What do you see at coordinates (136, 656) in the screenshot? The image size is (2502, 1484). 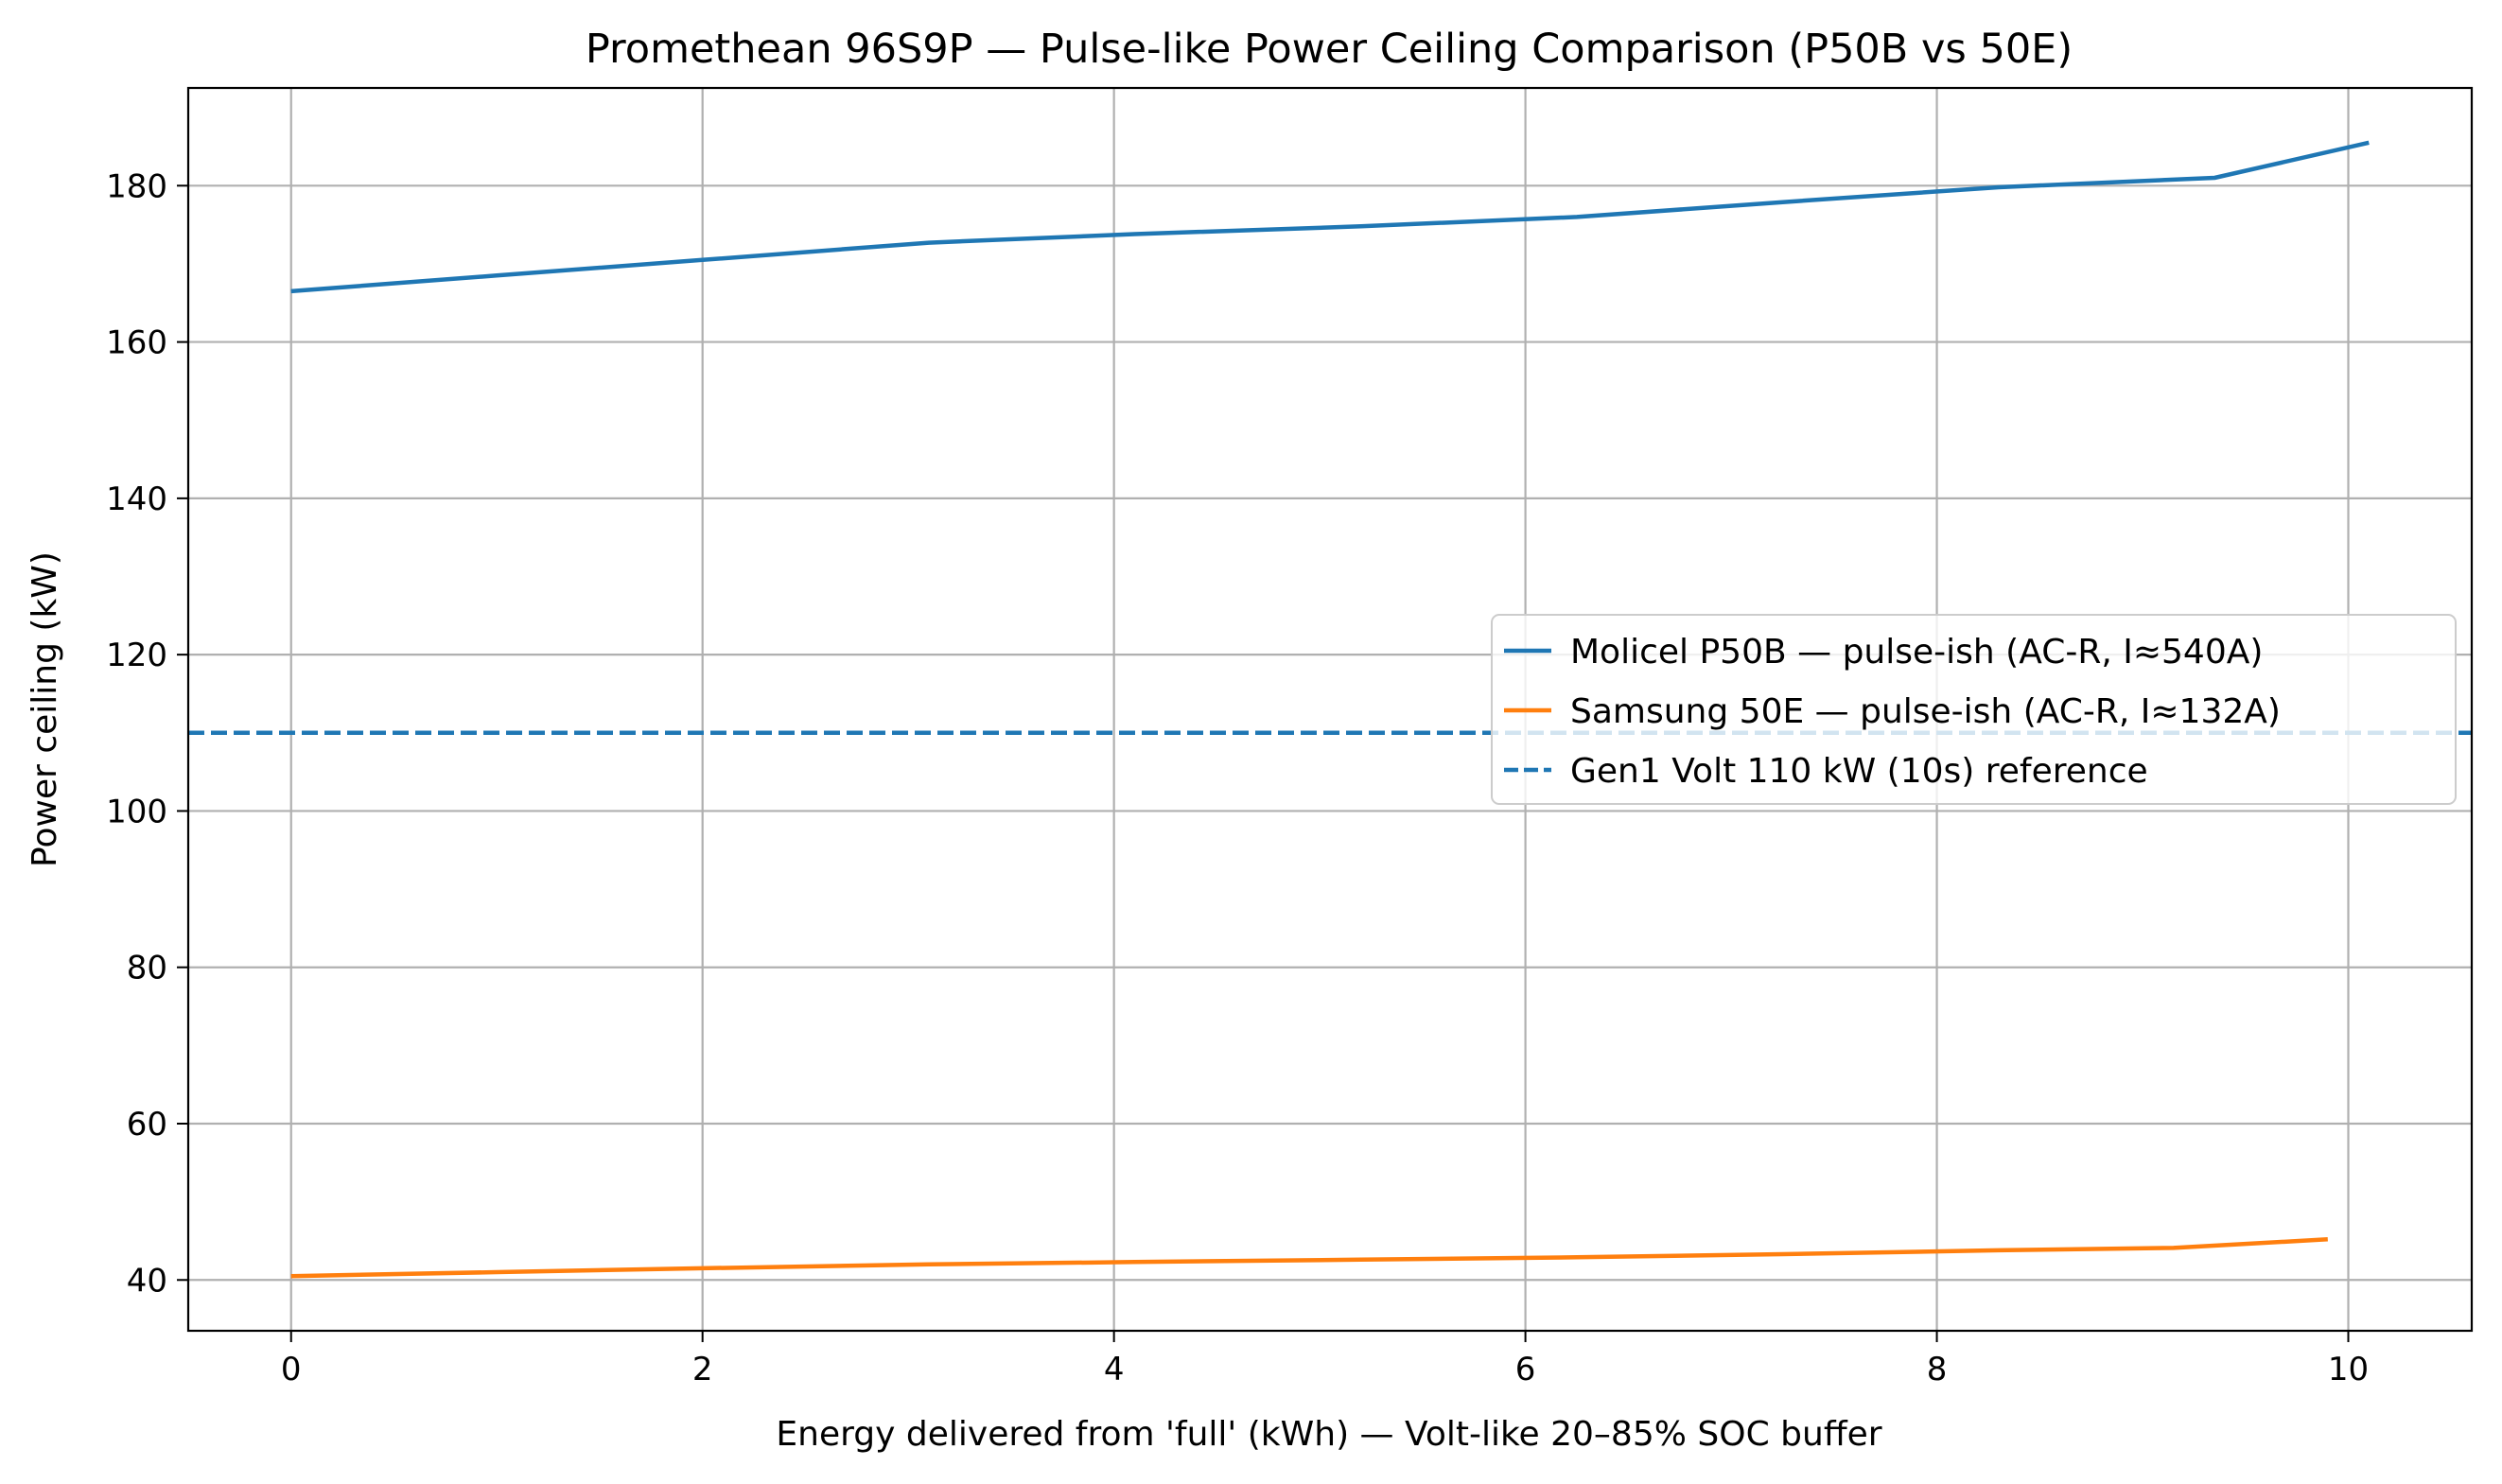 I see `y-tick-label: 120` at bounding box center [136, 656].